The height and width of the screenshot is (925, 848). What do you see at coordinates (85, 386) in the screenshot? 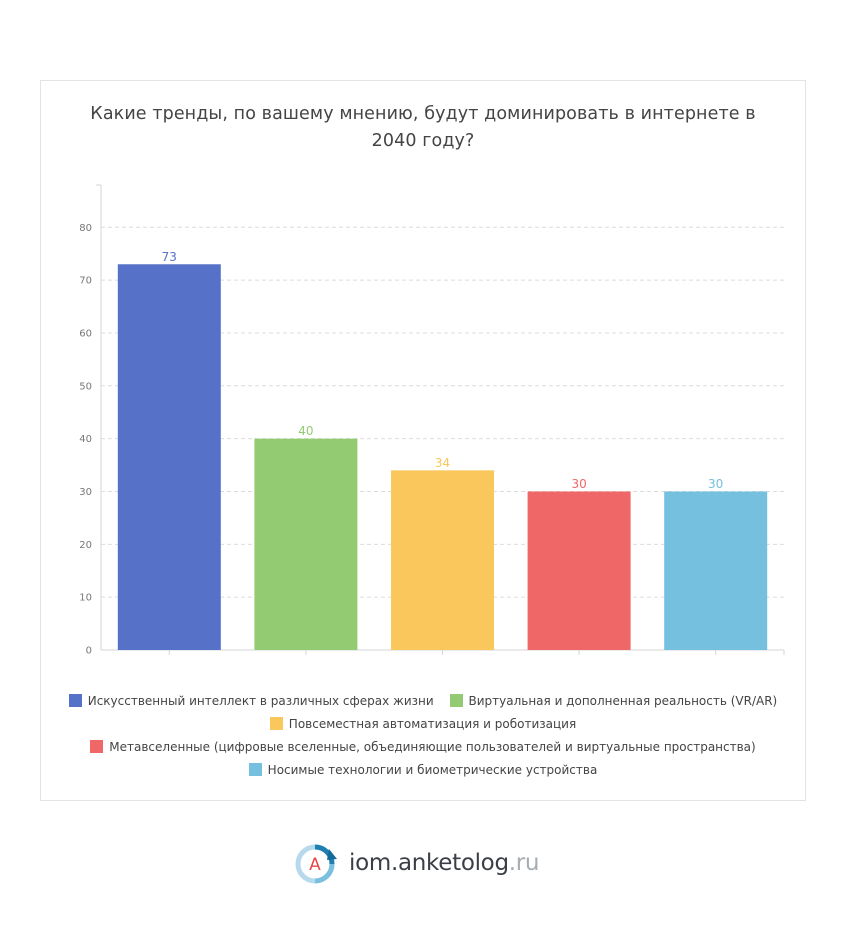
I see `y-tick-label: 50` at bounding box center [85, 386].